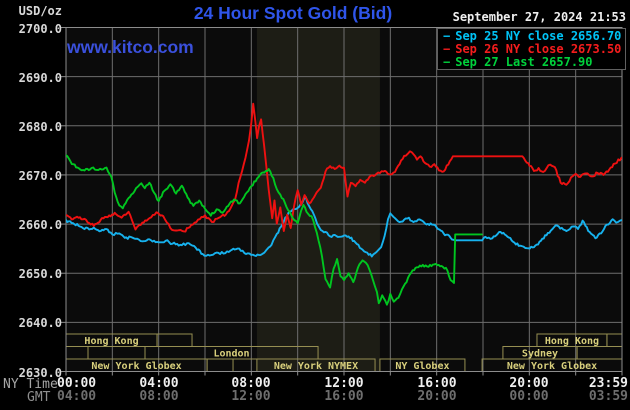 Image resolution: width=630 pixels, height=410 pixels. What do you see at coordinates (30, 384) in the screenshot?
I see `x-axis-caption-ny-time: NY Time` at bounding box center [30, 384].